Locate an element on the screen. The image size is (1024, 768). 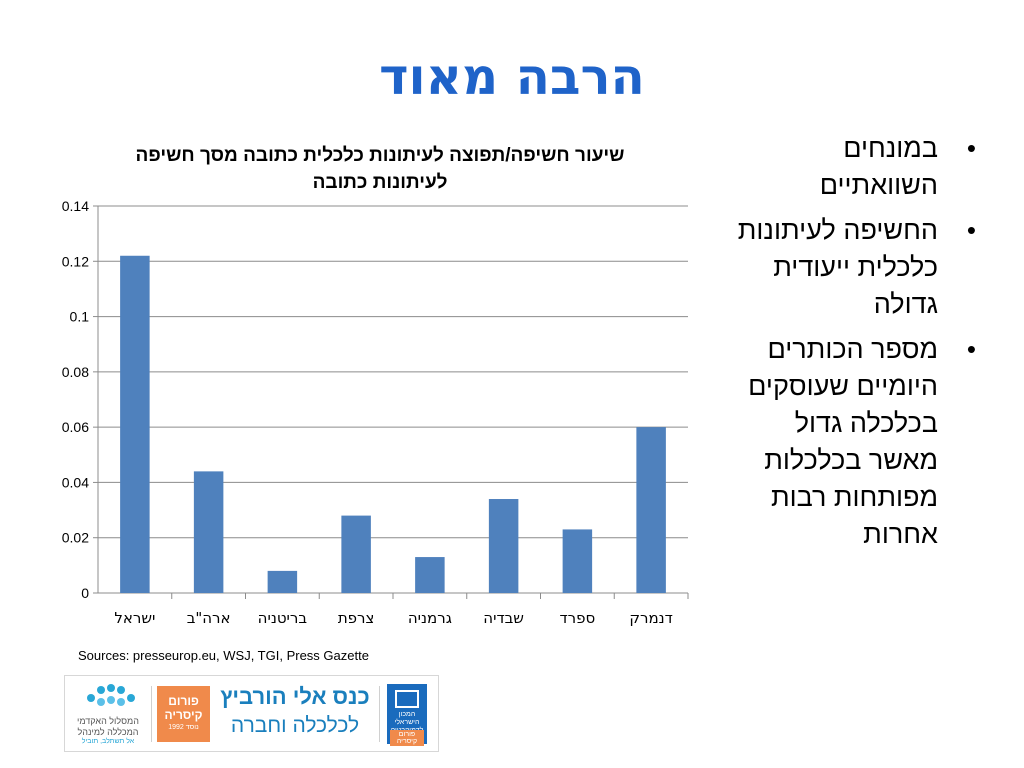
y-tick-label: 0.04 is located at coordinates (75, 482).